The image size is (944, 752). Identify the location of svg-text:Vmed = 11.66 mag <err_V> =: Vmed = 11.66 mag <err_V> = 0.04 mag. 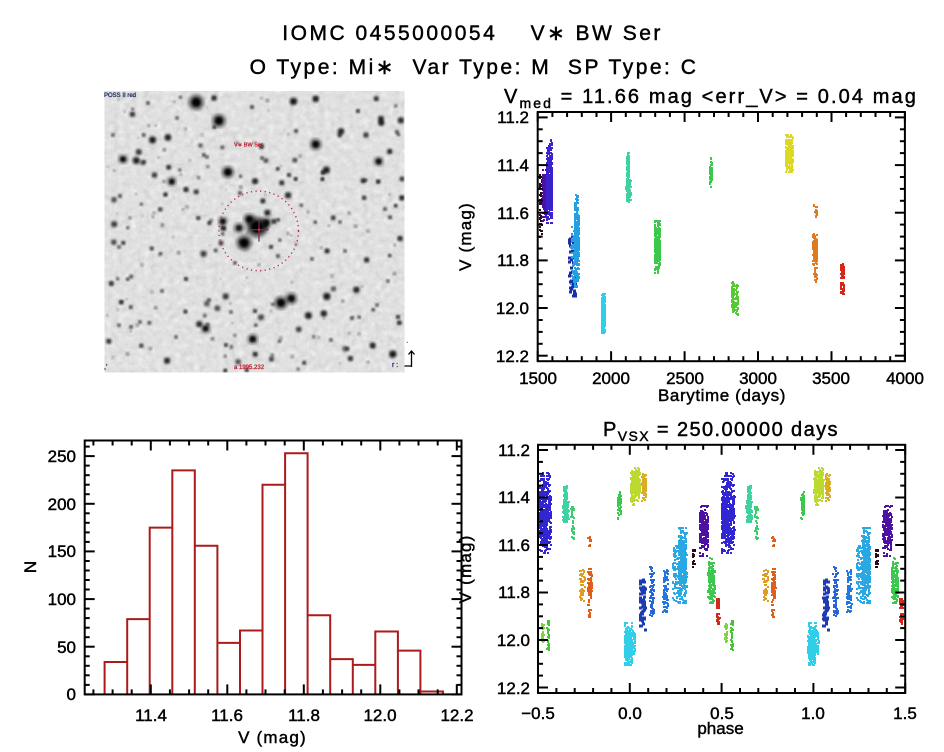
(711, 98).